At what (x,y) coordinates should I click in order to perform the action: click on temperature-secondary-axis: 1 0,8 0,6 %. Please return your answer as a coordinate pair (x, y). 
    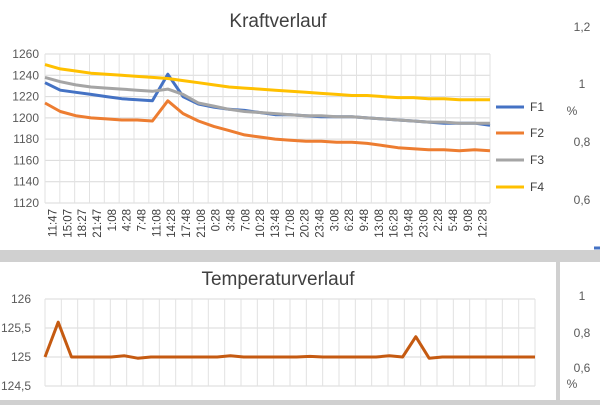
    Looking at the image, I should click on (580, 331).